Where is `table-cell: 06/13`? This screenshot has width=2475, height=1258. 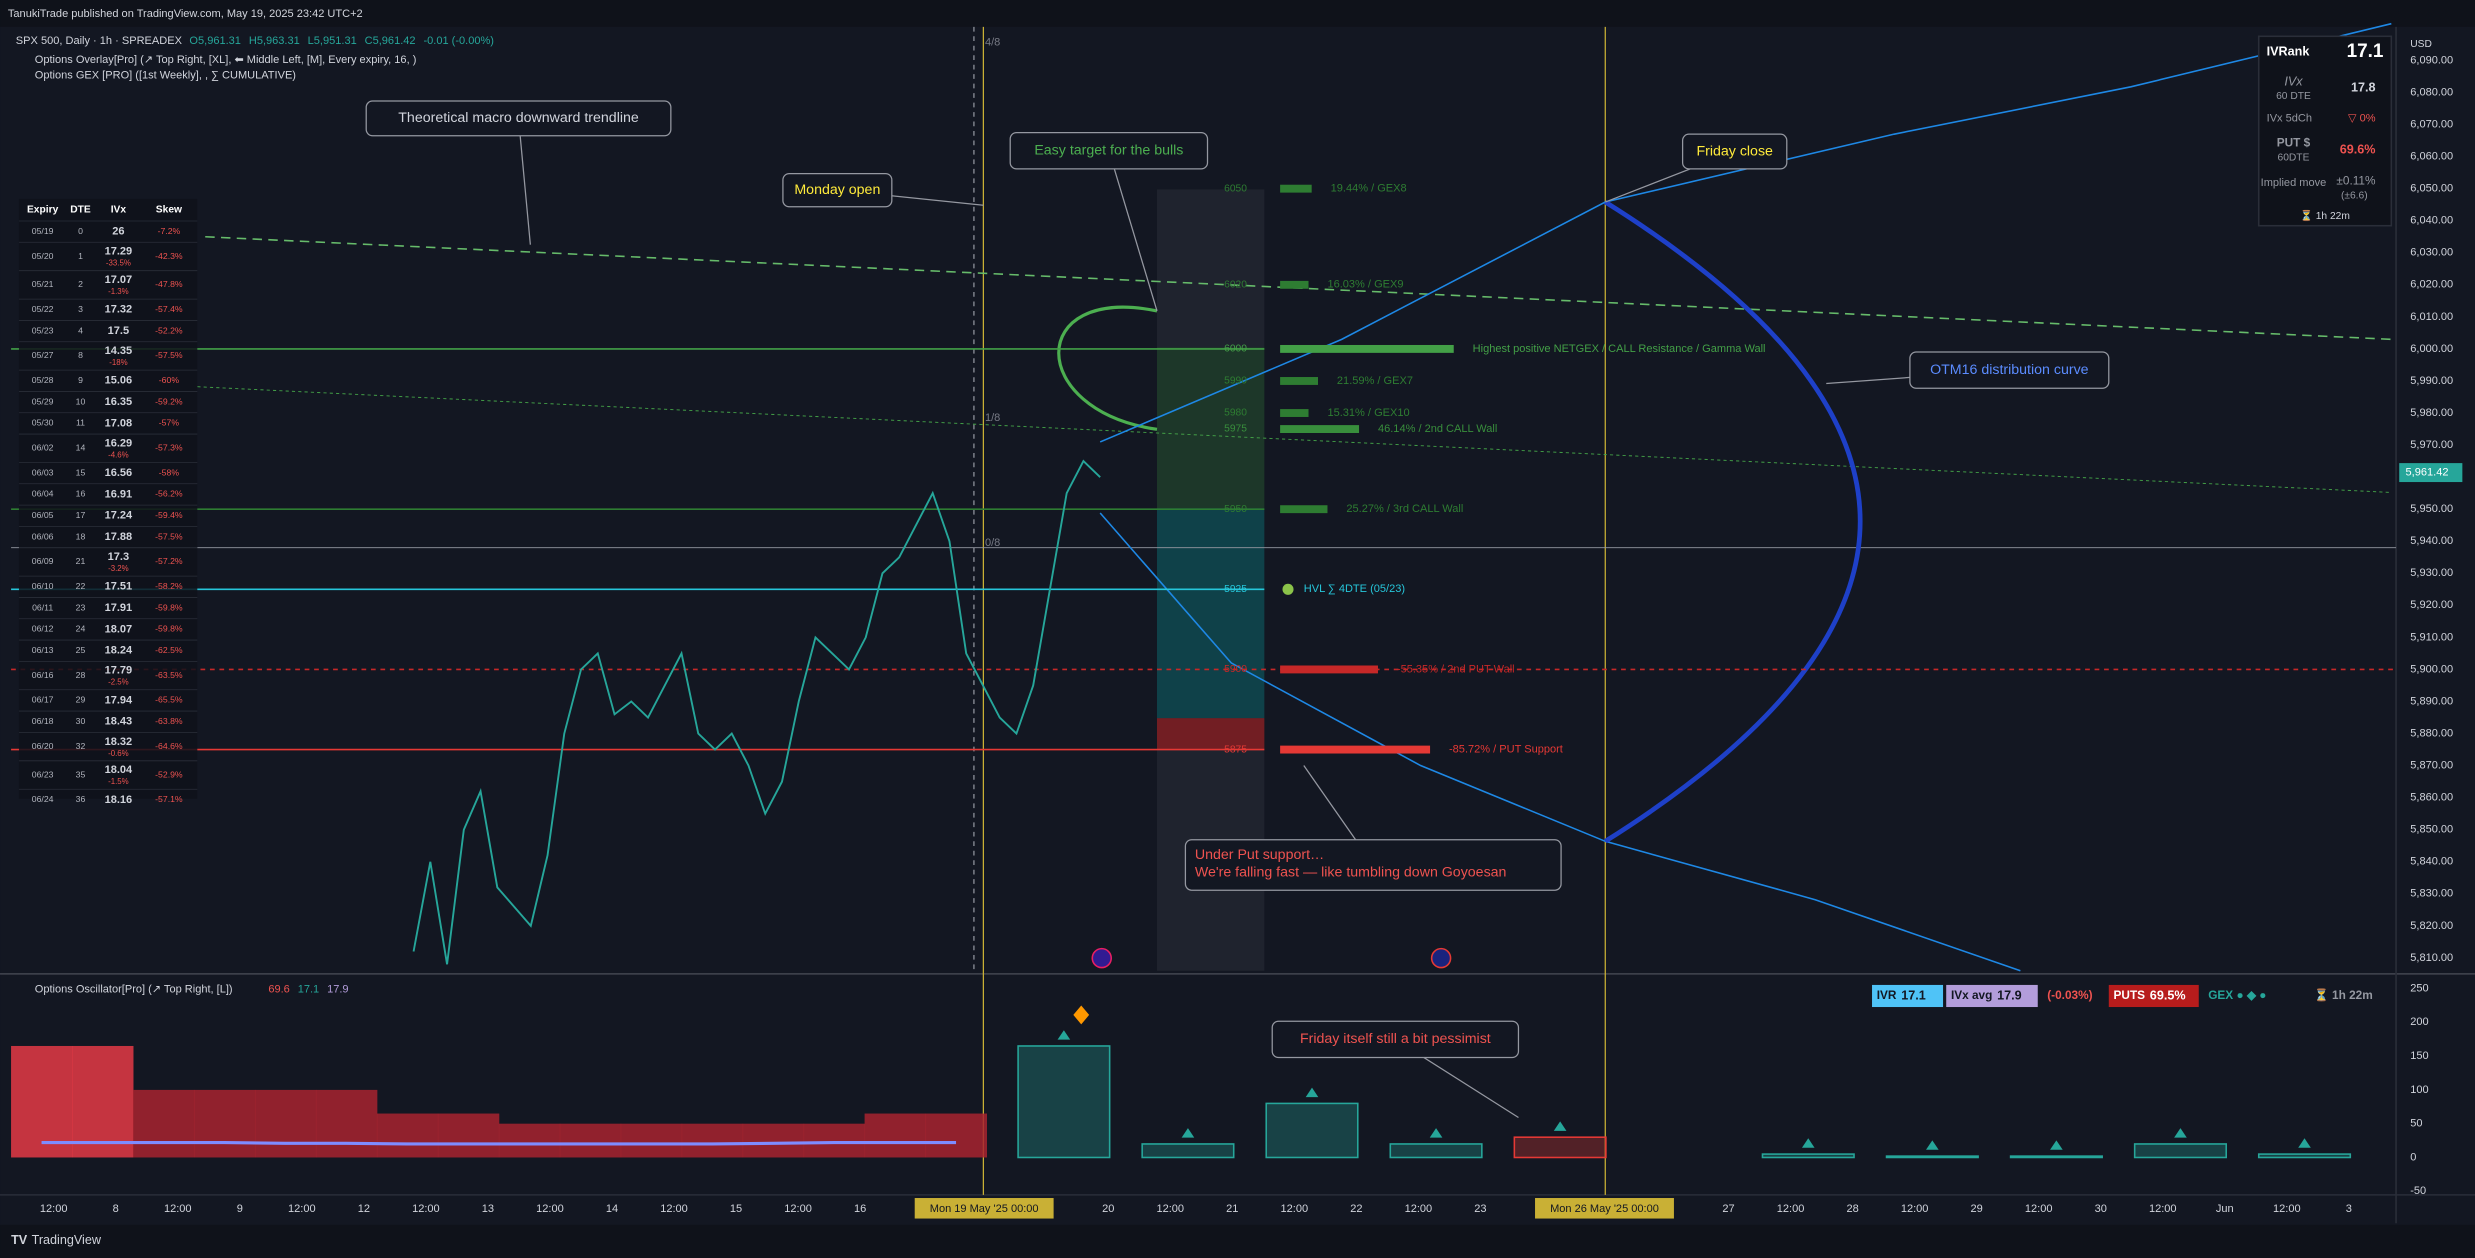 table-cell: 06/13 is located at coordinates (43, 650).